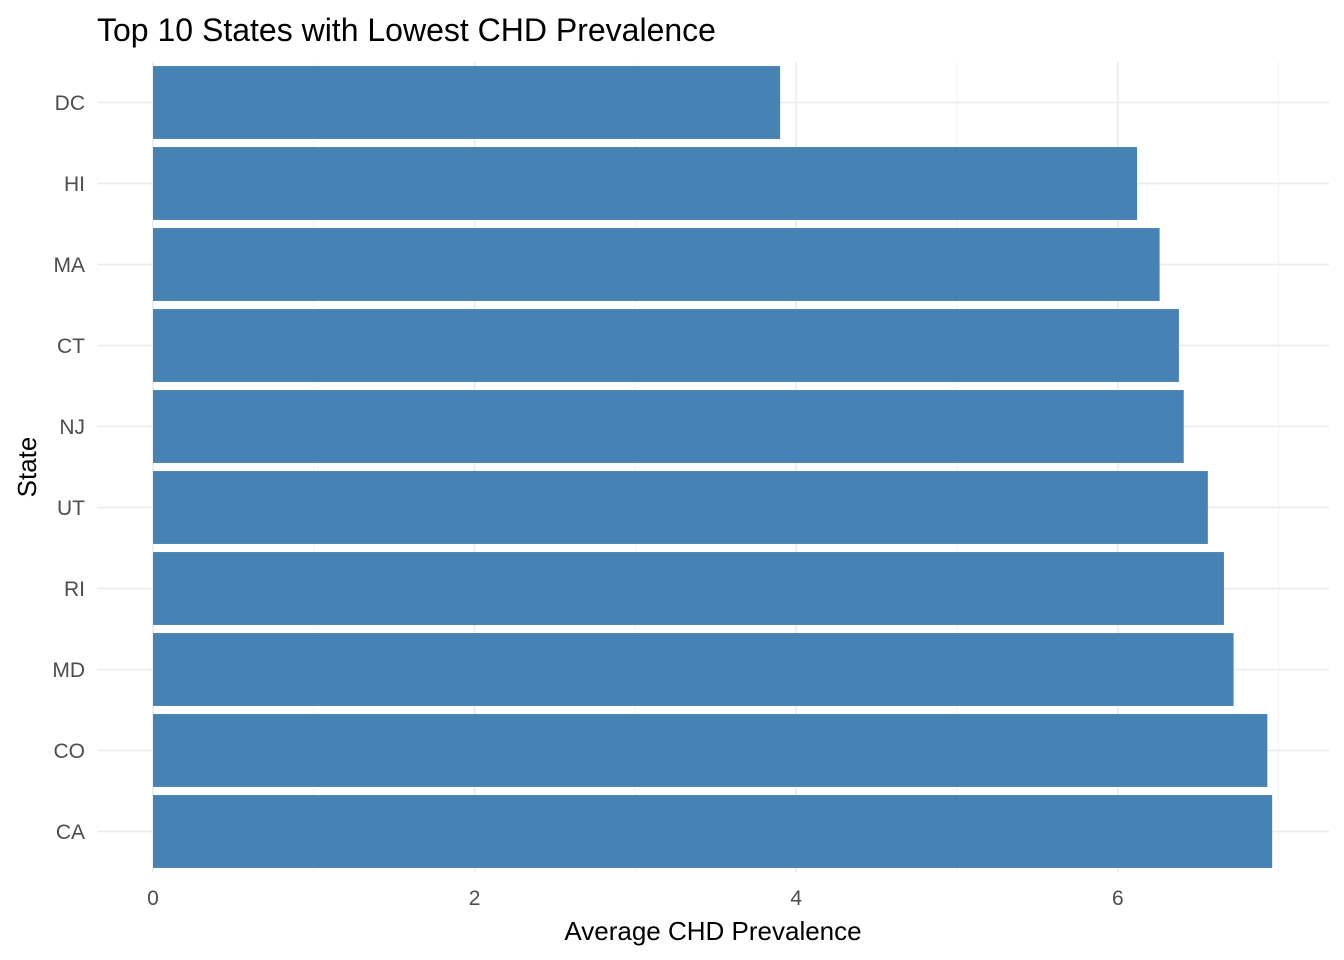 The image size is (1344, 960). I want to click on x-axis-ticks: 0 2 4 6, so click(635, 898).